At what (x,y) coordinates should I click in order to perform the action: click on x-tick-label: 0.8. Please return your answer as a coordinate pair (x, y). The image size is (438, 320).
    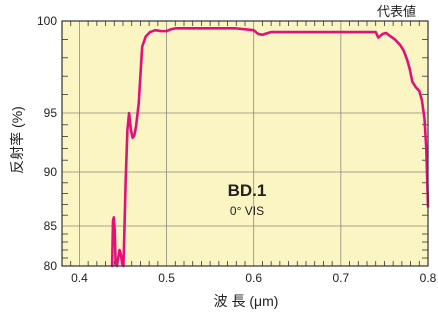
    Looking at the image, I should click on (428, 278).